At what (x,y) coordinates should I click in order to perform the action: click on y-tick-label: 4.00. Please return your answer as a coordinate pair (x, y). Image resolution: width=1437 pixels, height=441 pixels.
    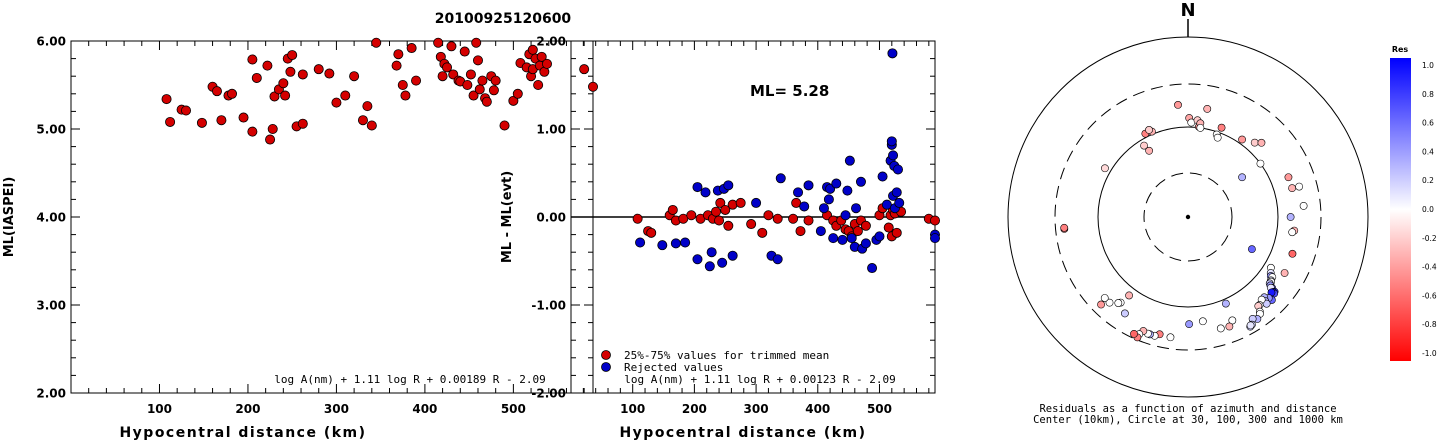
    Looking at the image, I should click on (51, 218).